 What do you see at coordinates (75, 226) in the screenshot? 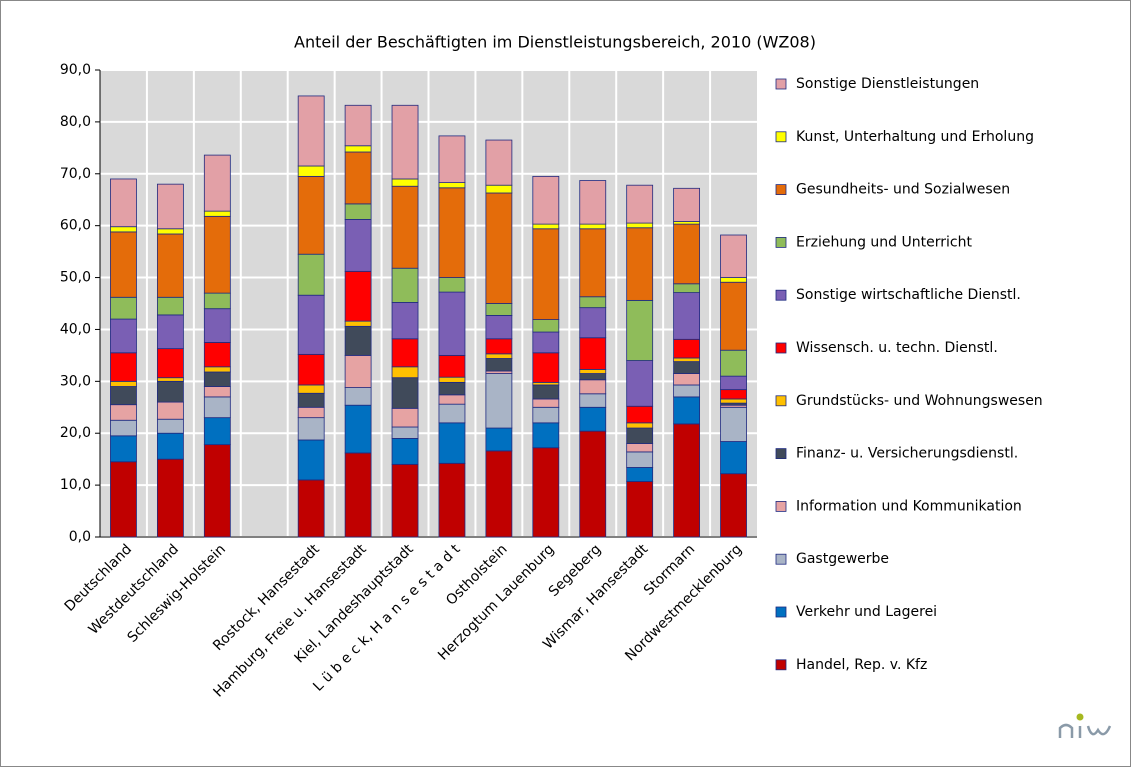
I see `y-tick-label: 60,0` at bounding box center [75, 226].